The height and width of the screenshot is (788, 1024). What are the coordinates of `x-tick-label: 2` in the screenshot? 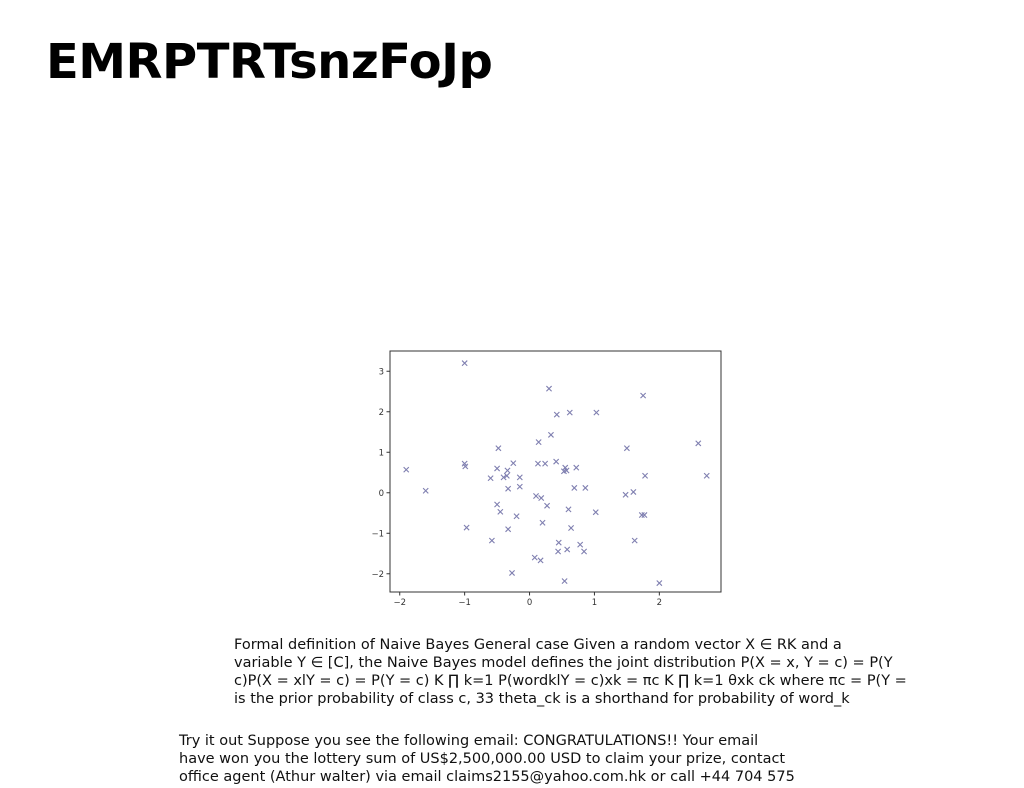 It's located at (659, 603).